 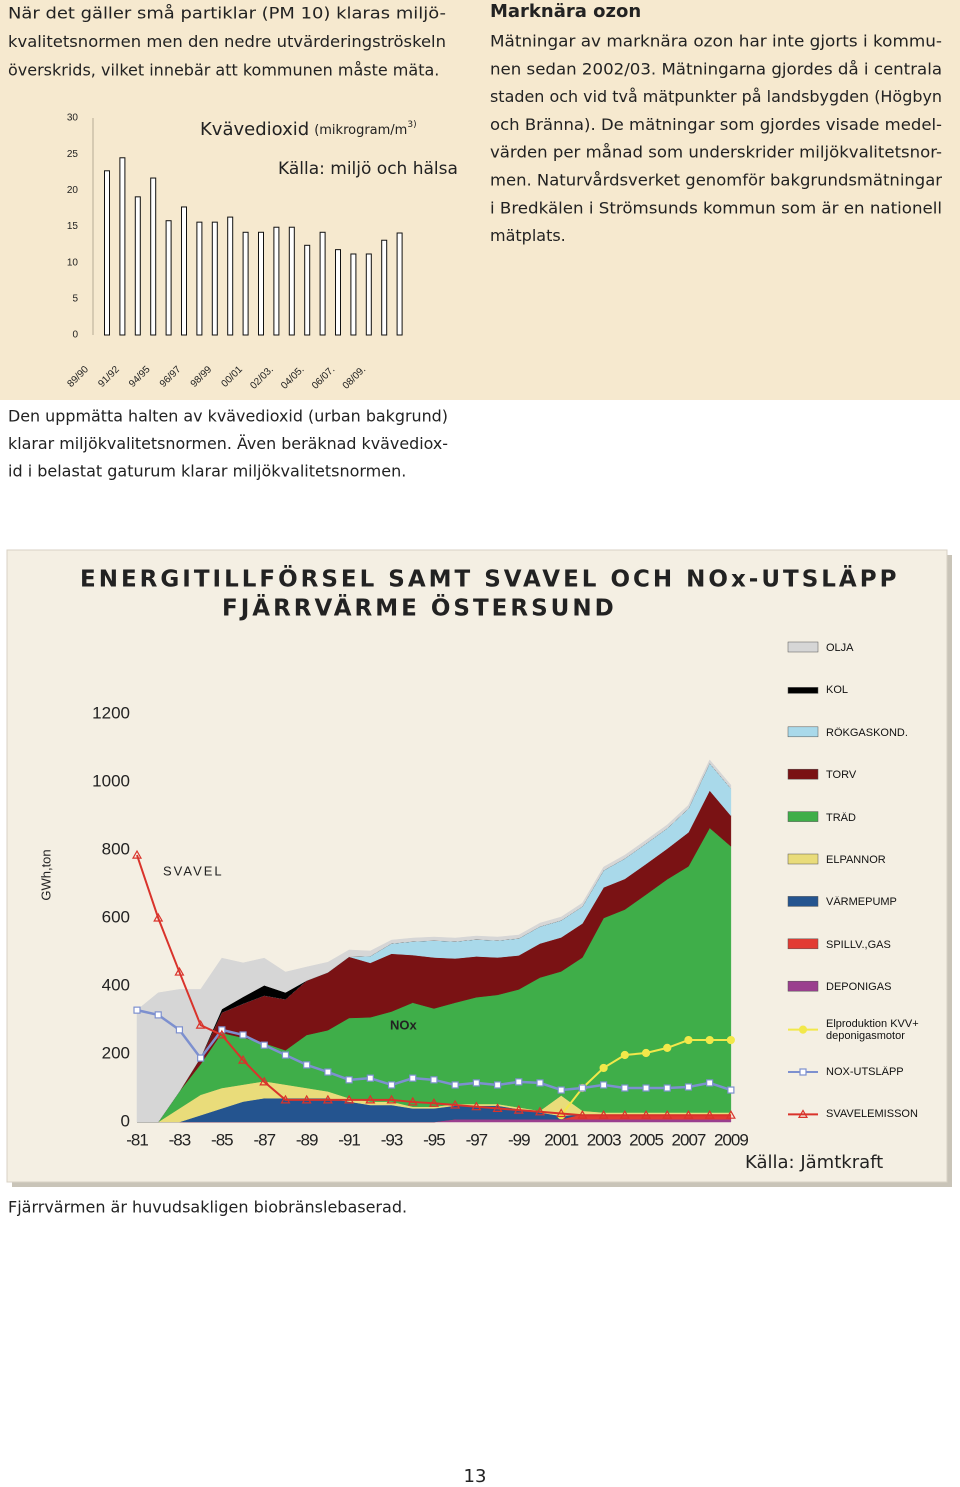 What do you see at coordinates (349, 1139) in the screenshot?
I see `x-tick-label: -91` at bounding box center [349, 1139].